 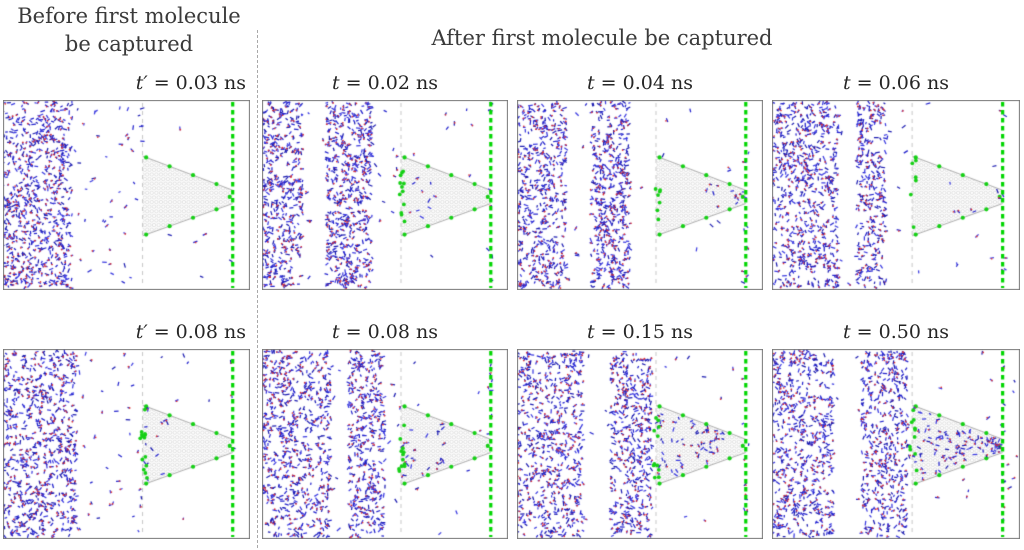 I want to click on figure-title-after: After first molecule be captured, so click(x=602, y=38).